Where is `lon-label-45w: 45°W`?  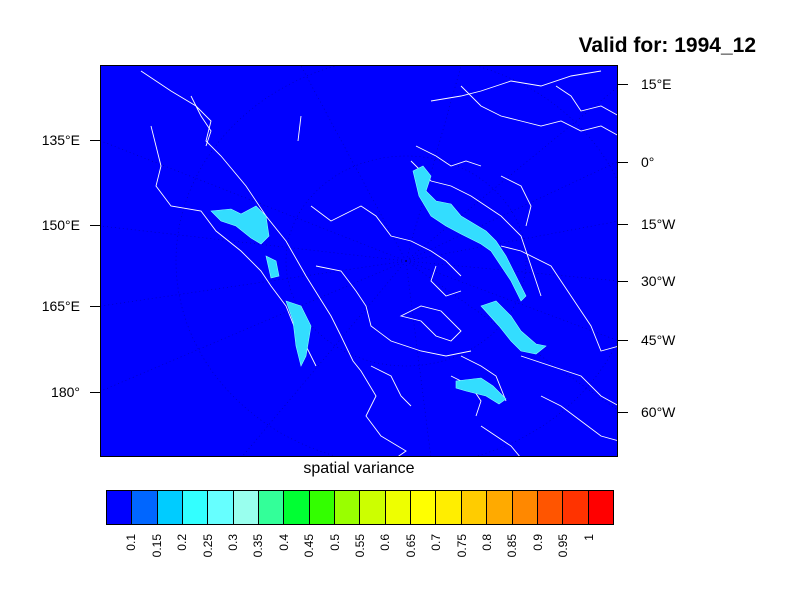
lon-label-45w: 45°W is located at coordinates (658, 340).